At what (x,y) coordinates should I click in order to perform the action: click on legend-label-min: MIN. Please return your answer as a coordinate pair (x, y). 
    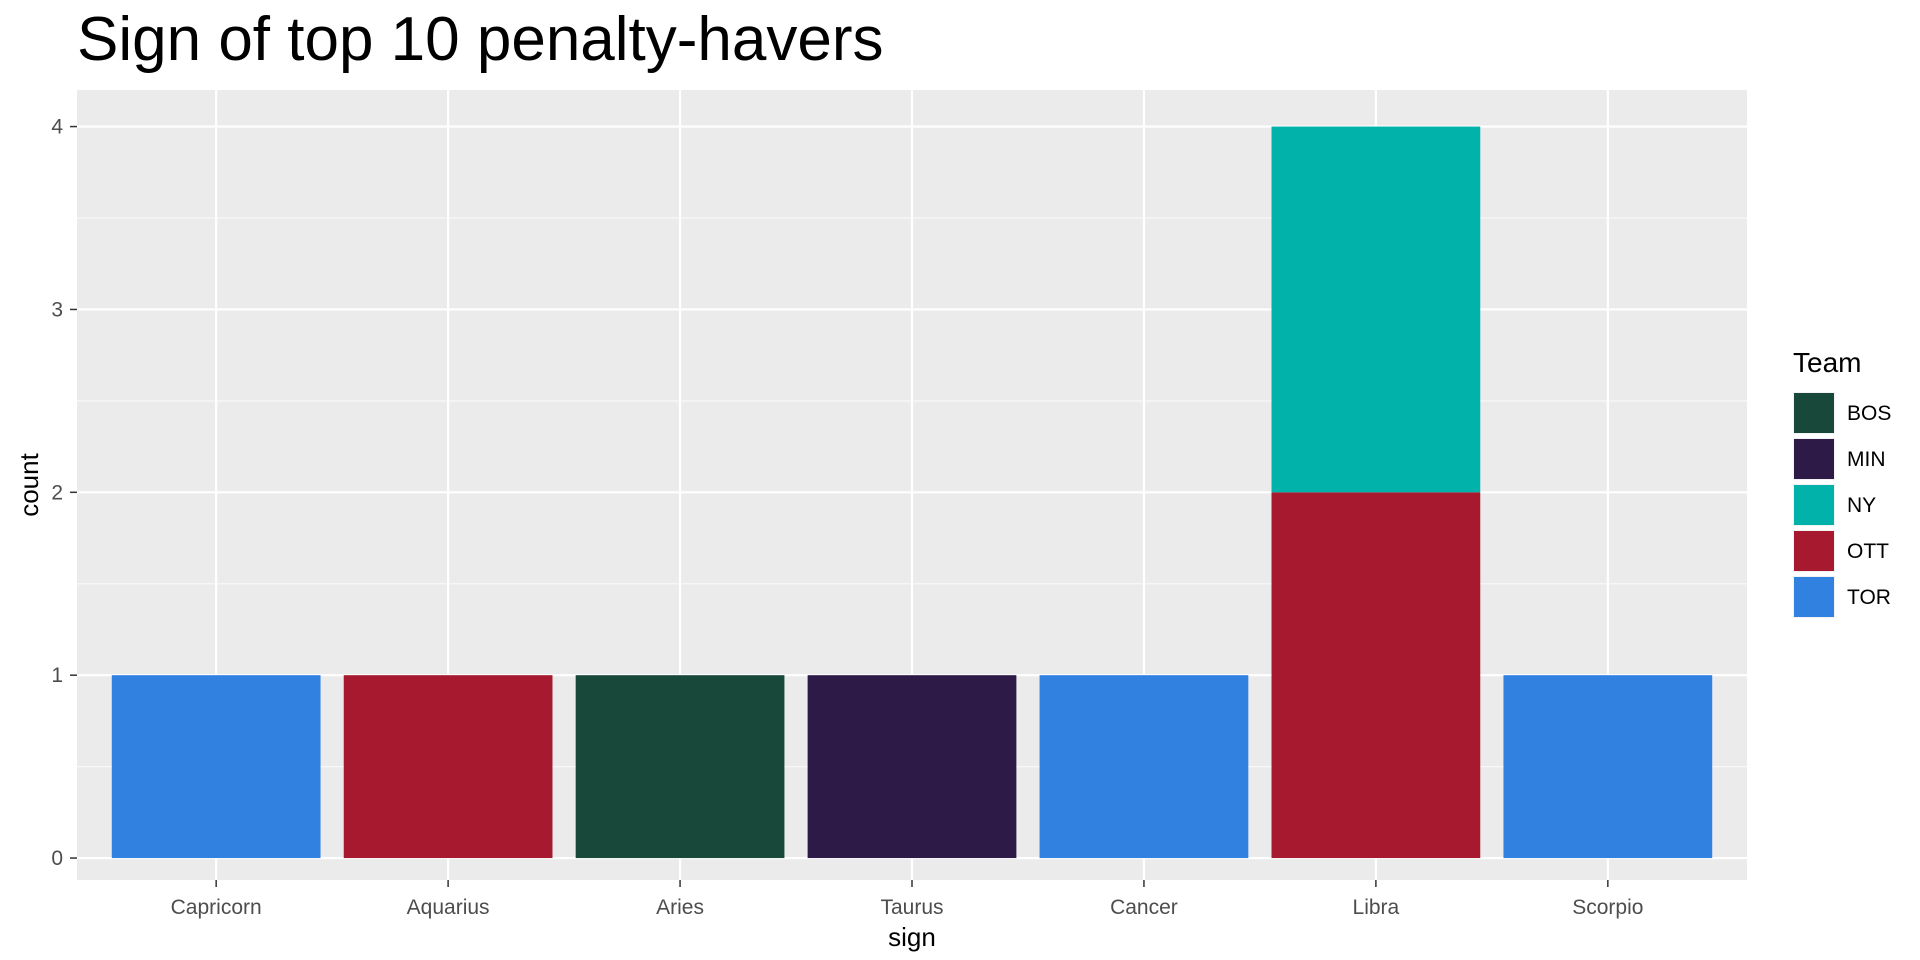
    Looking at the image, I should click on (1866, 459).